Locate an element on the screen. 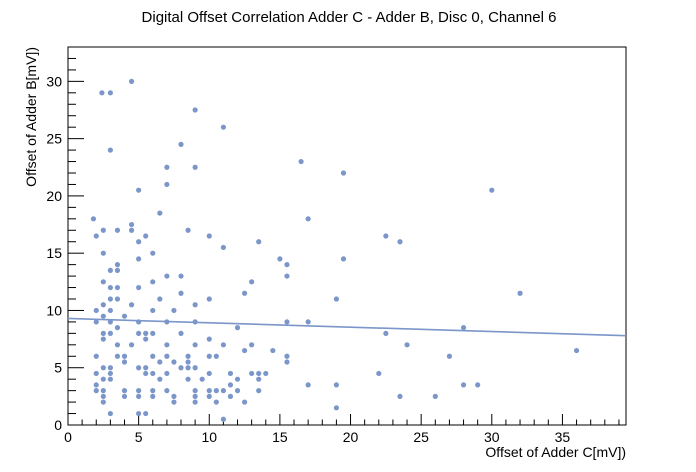  y-tick-label: 5 is located at coordinates (58, 368).